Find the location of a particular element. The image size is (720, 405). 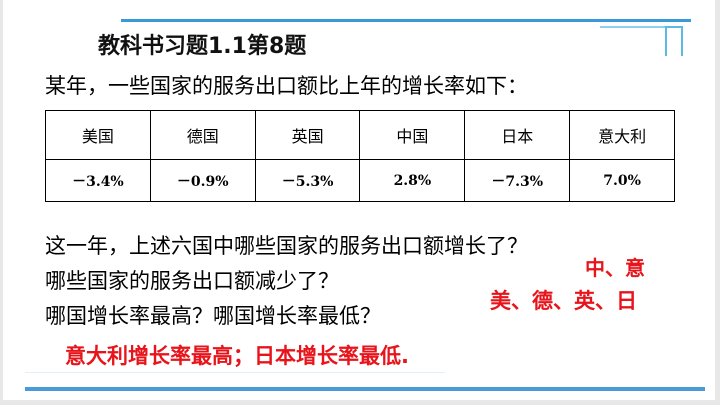

question-2: 哪些国家的服务出口额减少了？ is located at coordinates (192, 281).